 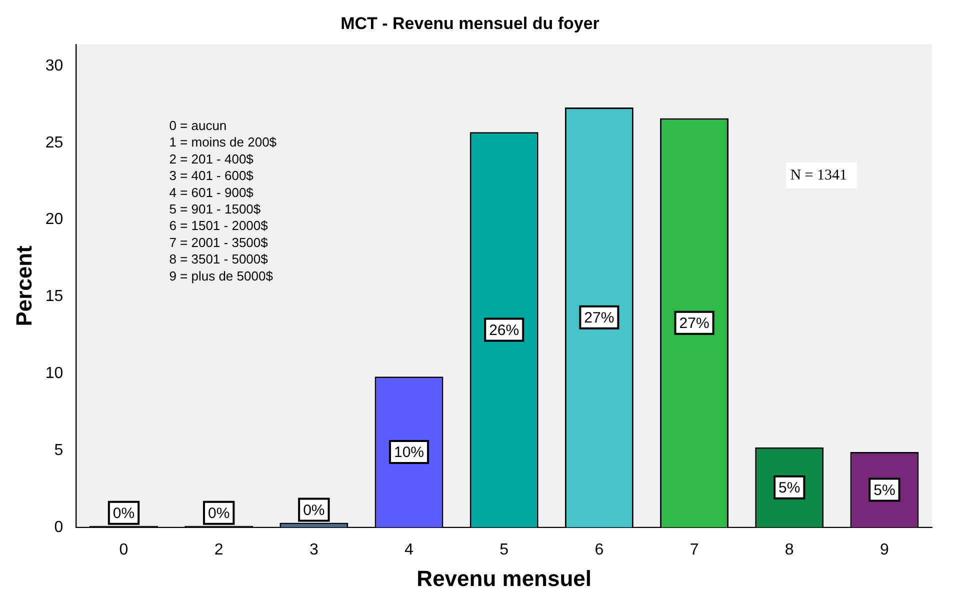 What do you see at coordinates (54, 219) in the screenshot?
I see `y-tick-label: 20` at bounding box center [54, 219].